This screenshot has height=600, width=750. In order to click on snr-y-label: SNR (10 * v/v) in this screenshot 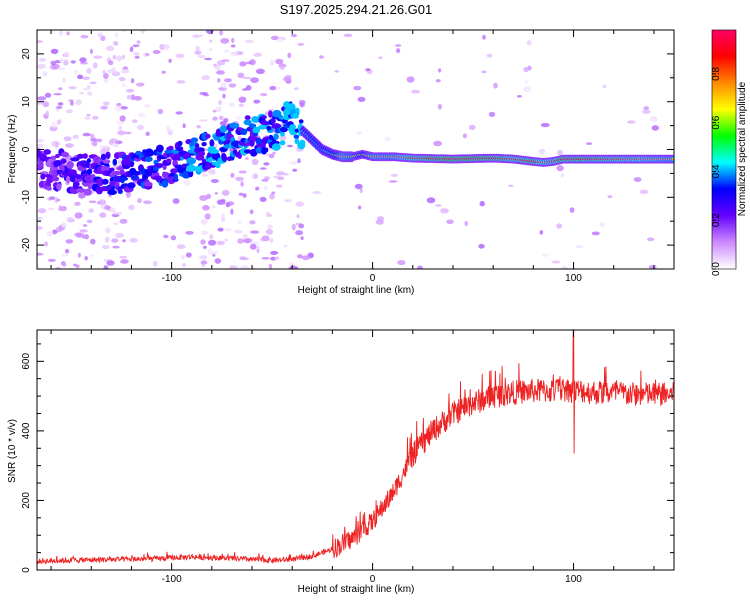, I will do `click(12, 451)`.